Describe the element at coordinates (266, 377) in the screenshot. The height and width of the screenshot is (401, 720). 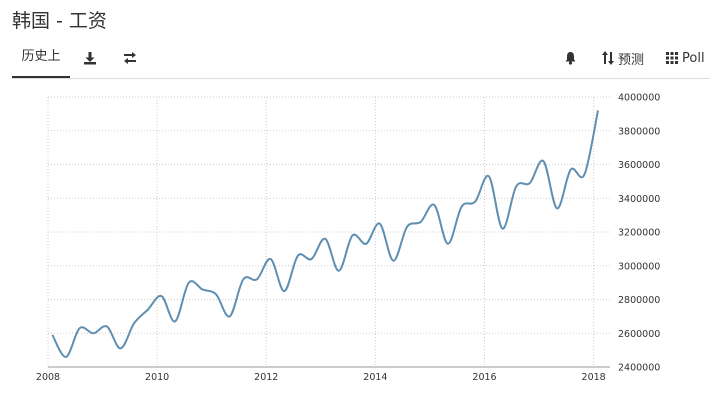
I see `x-tick-label: 2012` at that location.